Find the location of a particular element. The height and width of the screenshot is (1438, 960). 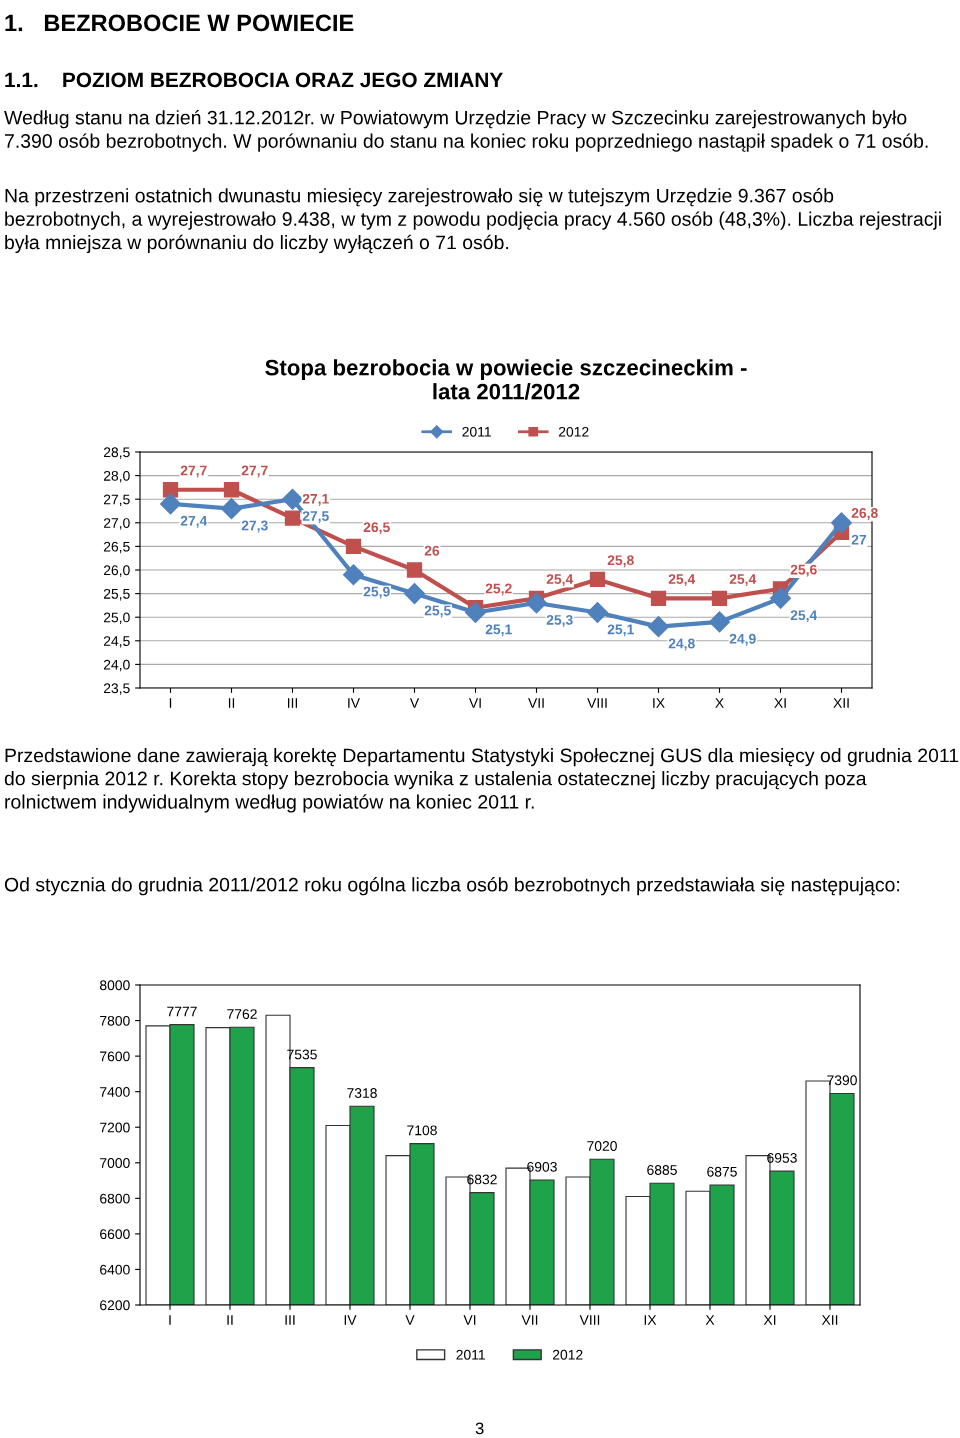

y-tick-label: 7200 is located at coordinates (115, 1127).